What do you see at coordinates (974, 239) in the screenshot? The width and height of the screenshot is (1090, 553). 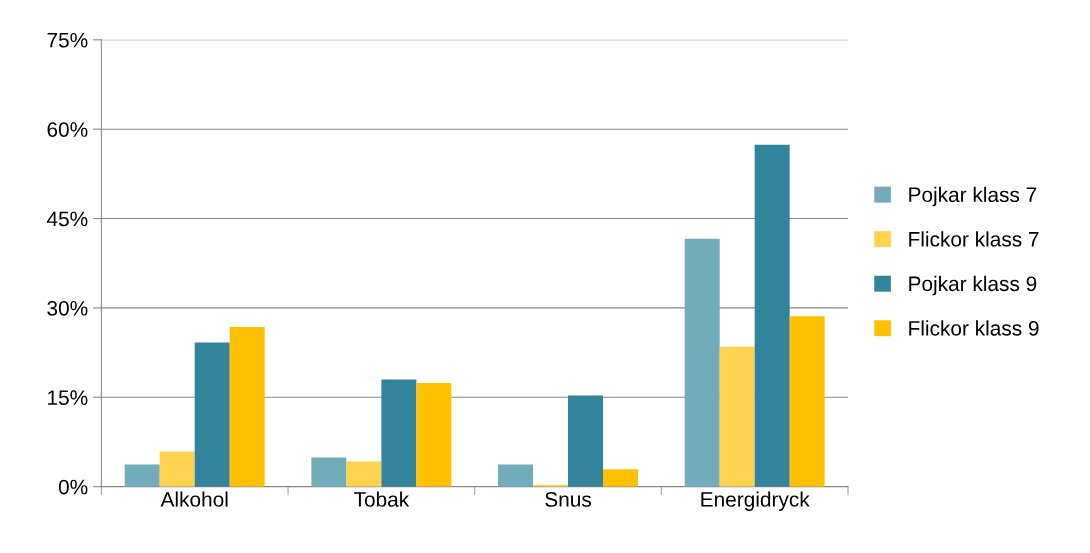 I see `legend-label: Flickor klass 7` at bounding box center [974, 239].